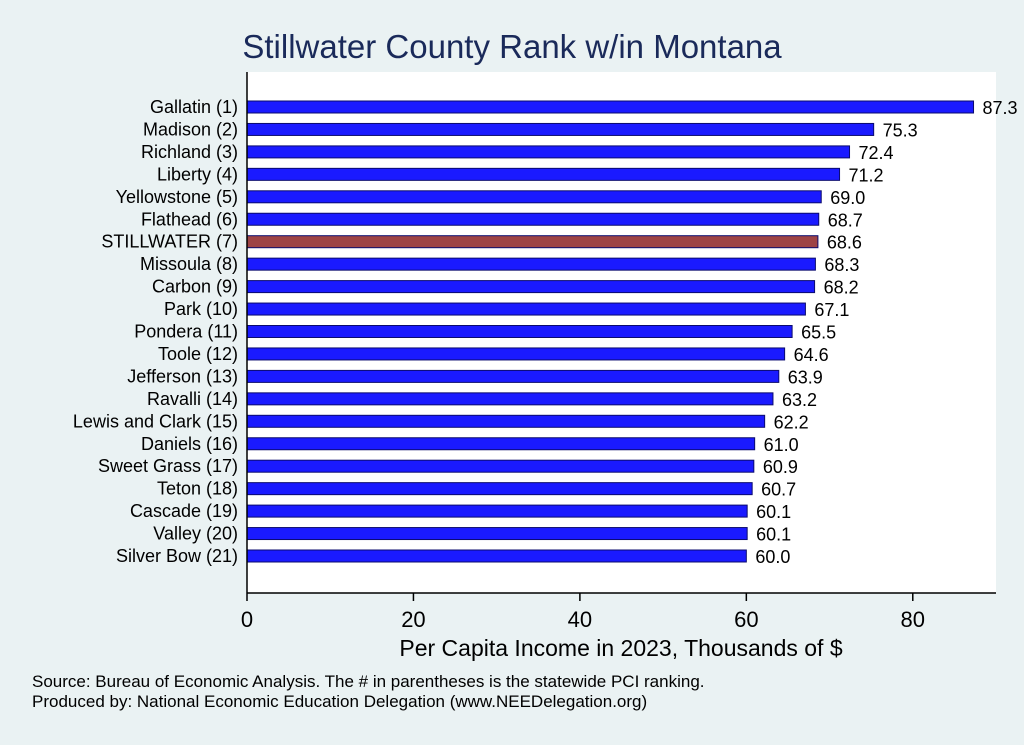 Image resolution: width=1024 pixels, height=745 pixels. I want to click on category-label: Teton (18), so click(197, 489).